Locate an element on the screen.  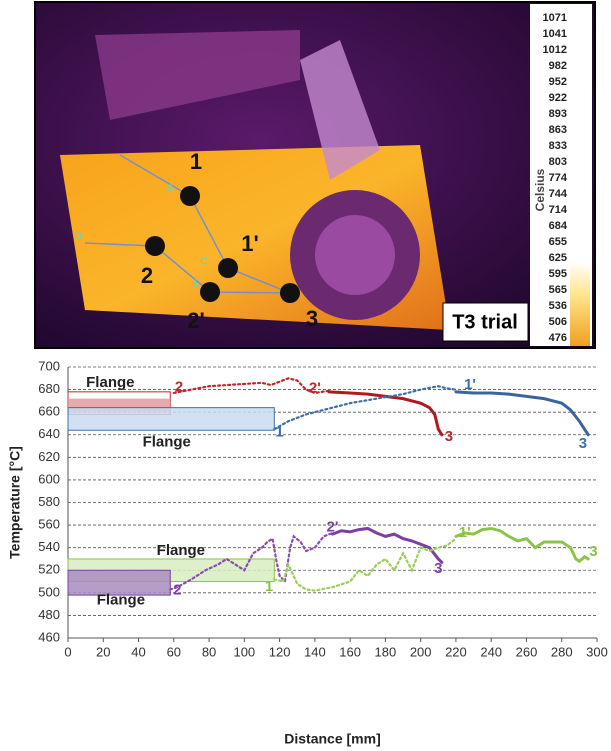
scale-label: 1012 is located at coordinates (555, 50).